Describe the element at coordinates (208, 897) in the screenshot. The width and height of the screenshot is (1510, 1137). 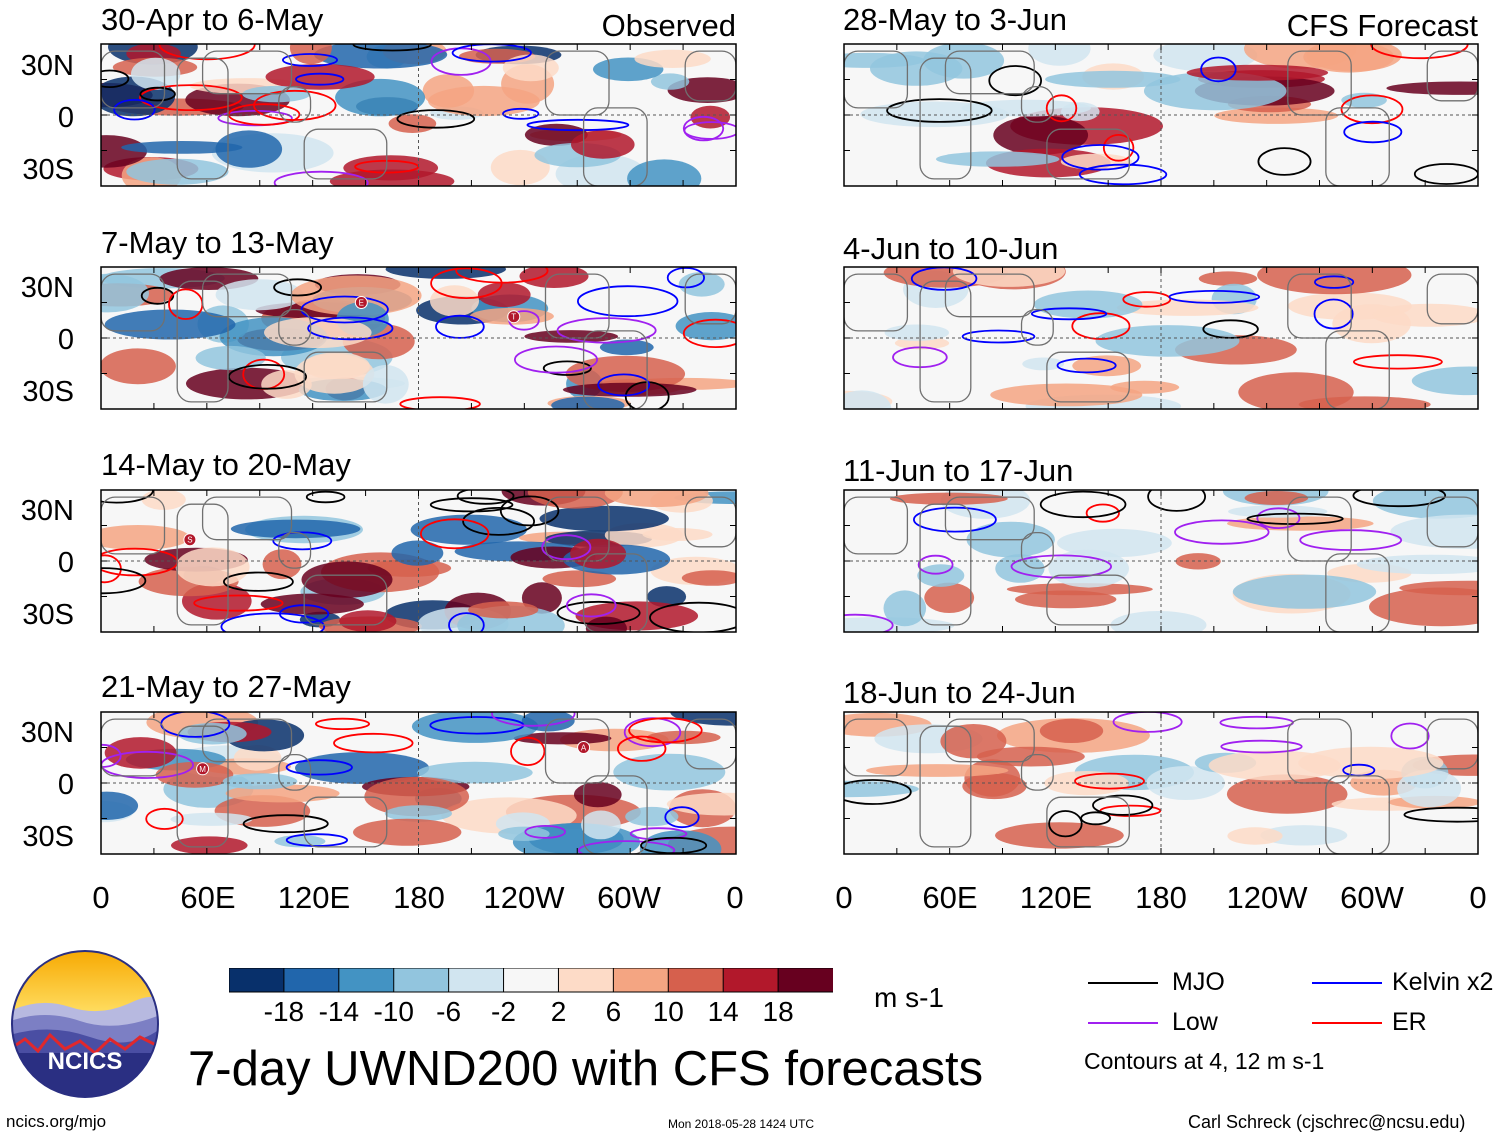
I see `lon-label: 60E` at that location.